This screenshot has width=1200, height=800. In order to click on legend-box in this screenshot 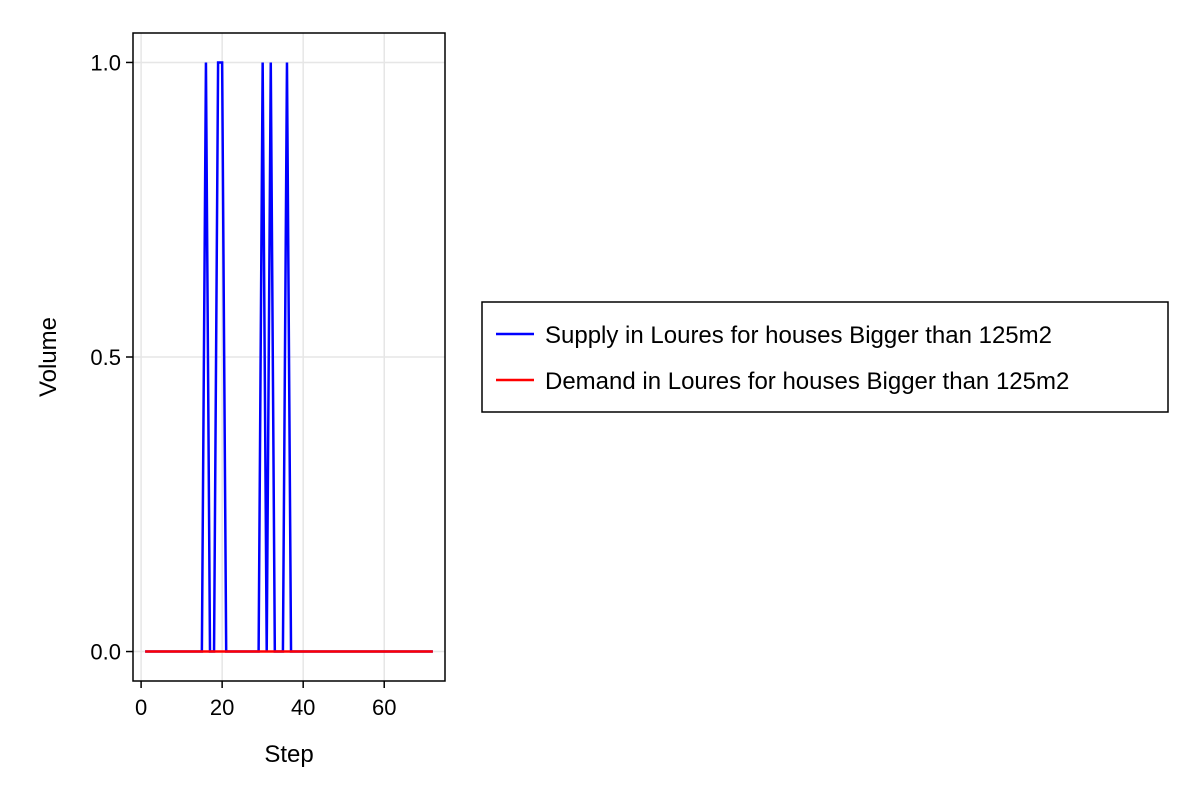, I will do `click(825, 357)`.